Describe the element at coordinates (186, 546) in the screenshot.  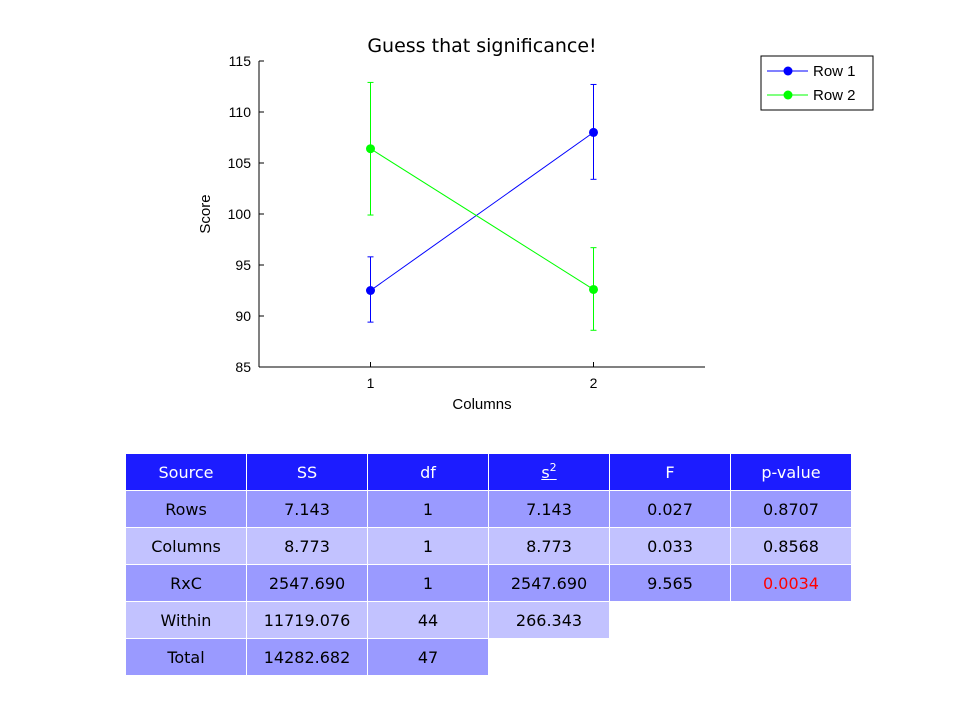
I see `cell-source: Columns` at that location.